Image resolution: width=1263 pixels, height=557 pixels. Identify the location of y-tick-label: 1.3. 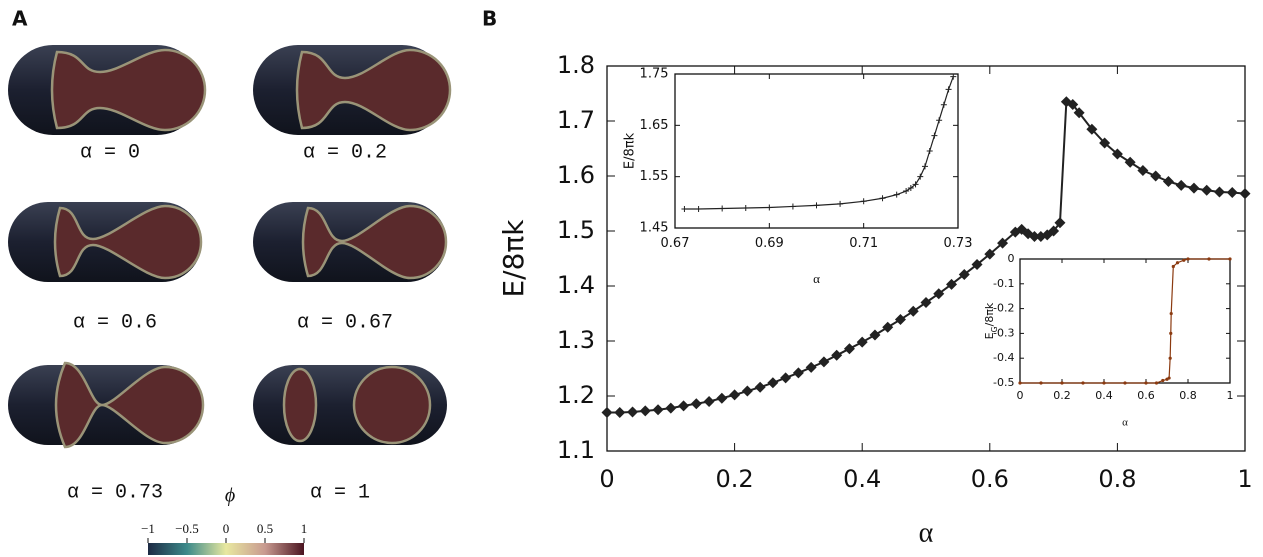
(576, 340).